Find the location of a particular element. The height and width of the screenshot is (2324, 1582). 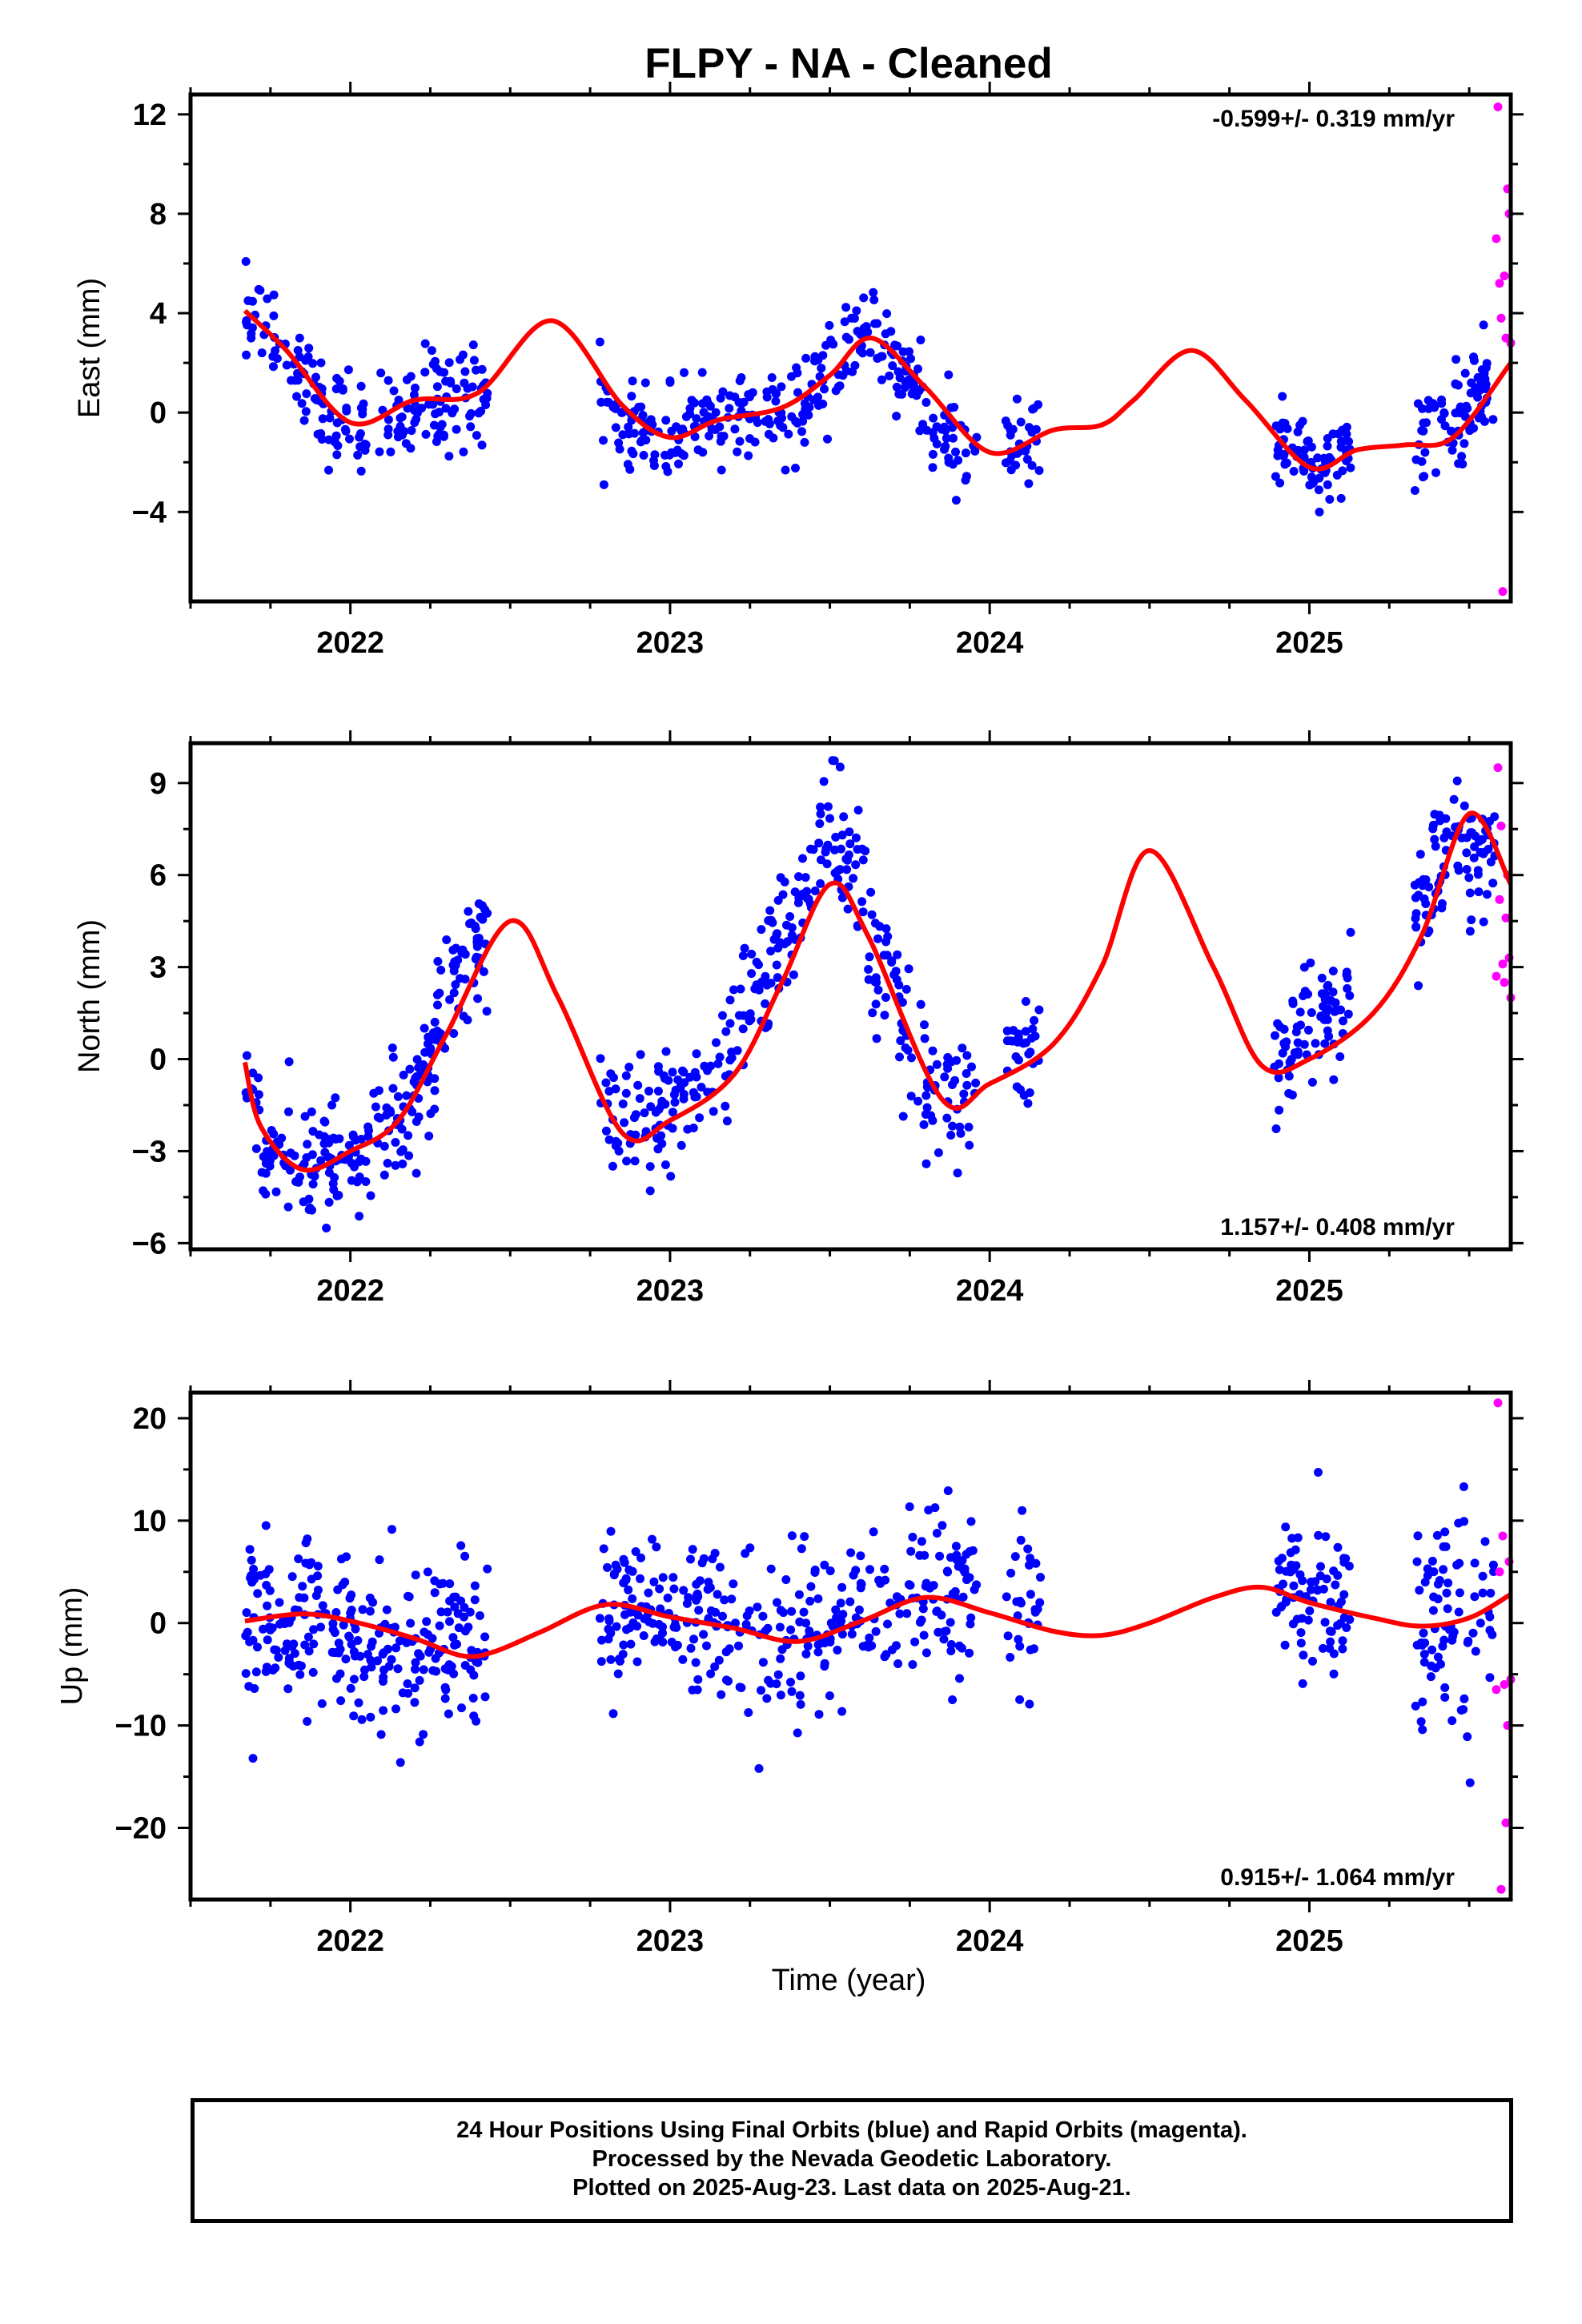

rate-annotation: 0.915+/- 1.064 mm/yr is located at coordinates (1337, 1877).